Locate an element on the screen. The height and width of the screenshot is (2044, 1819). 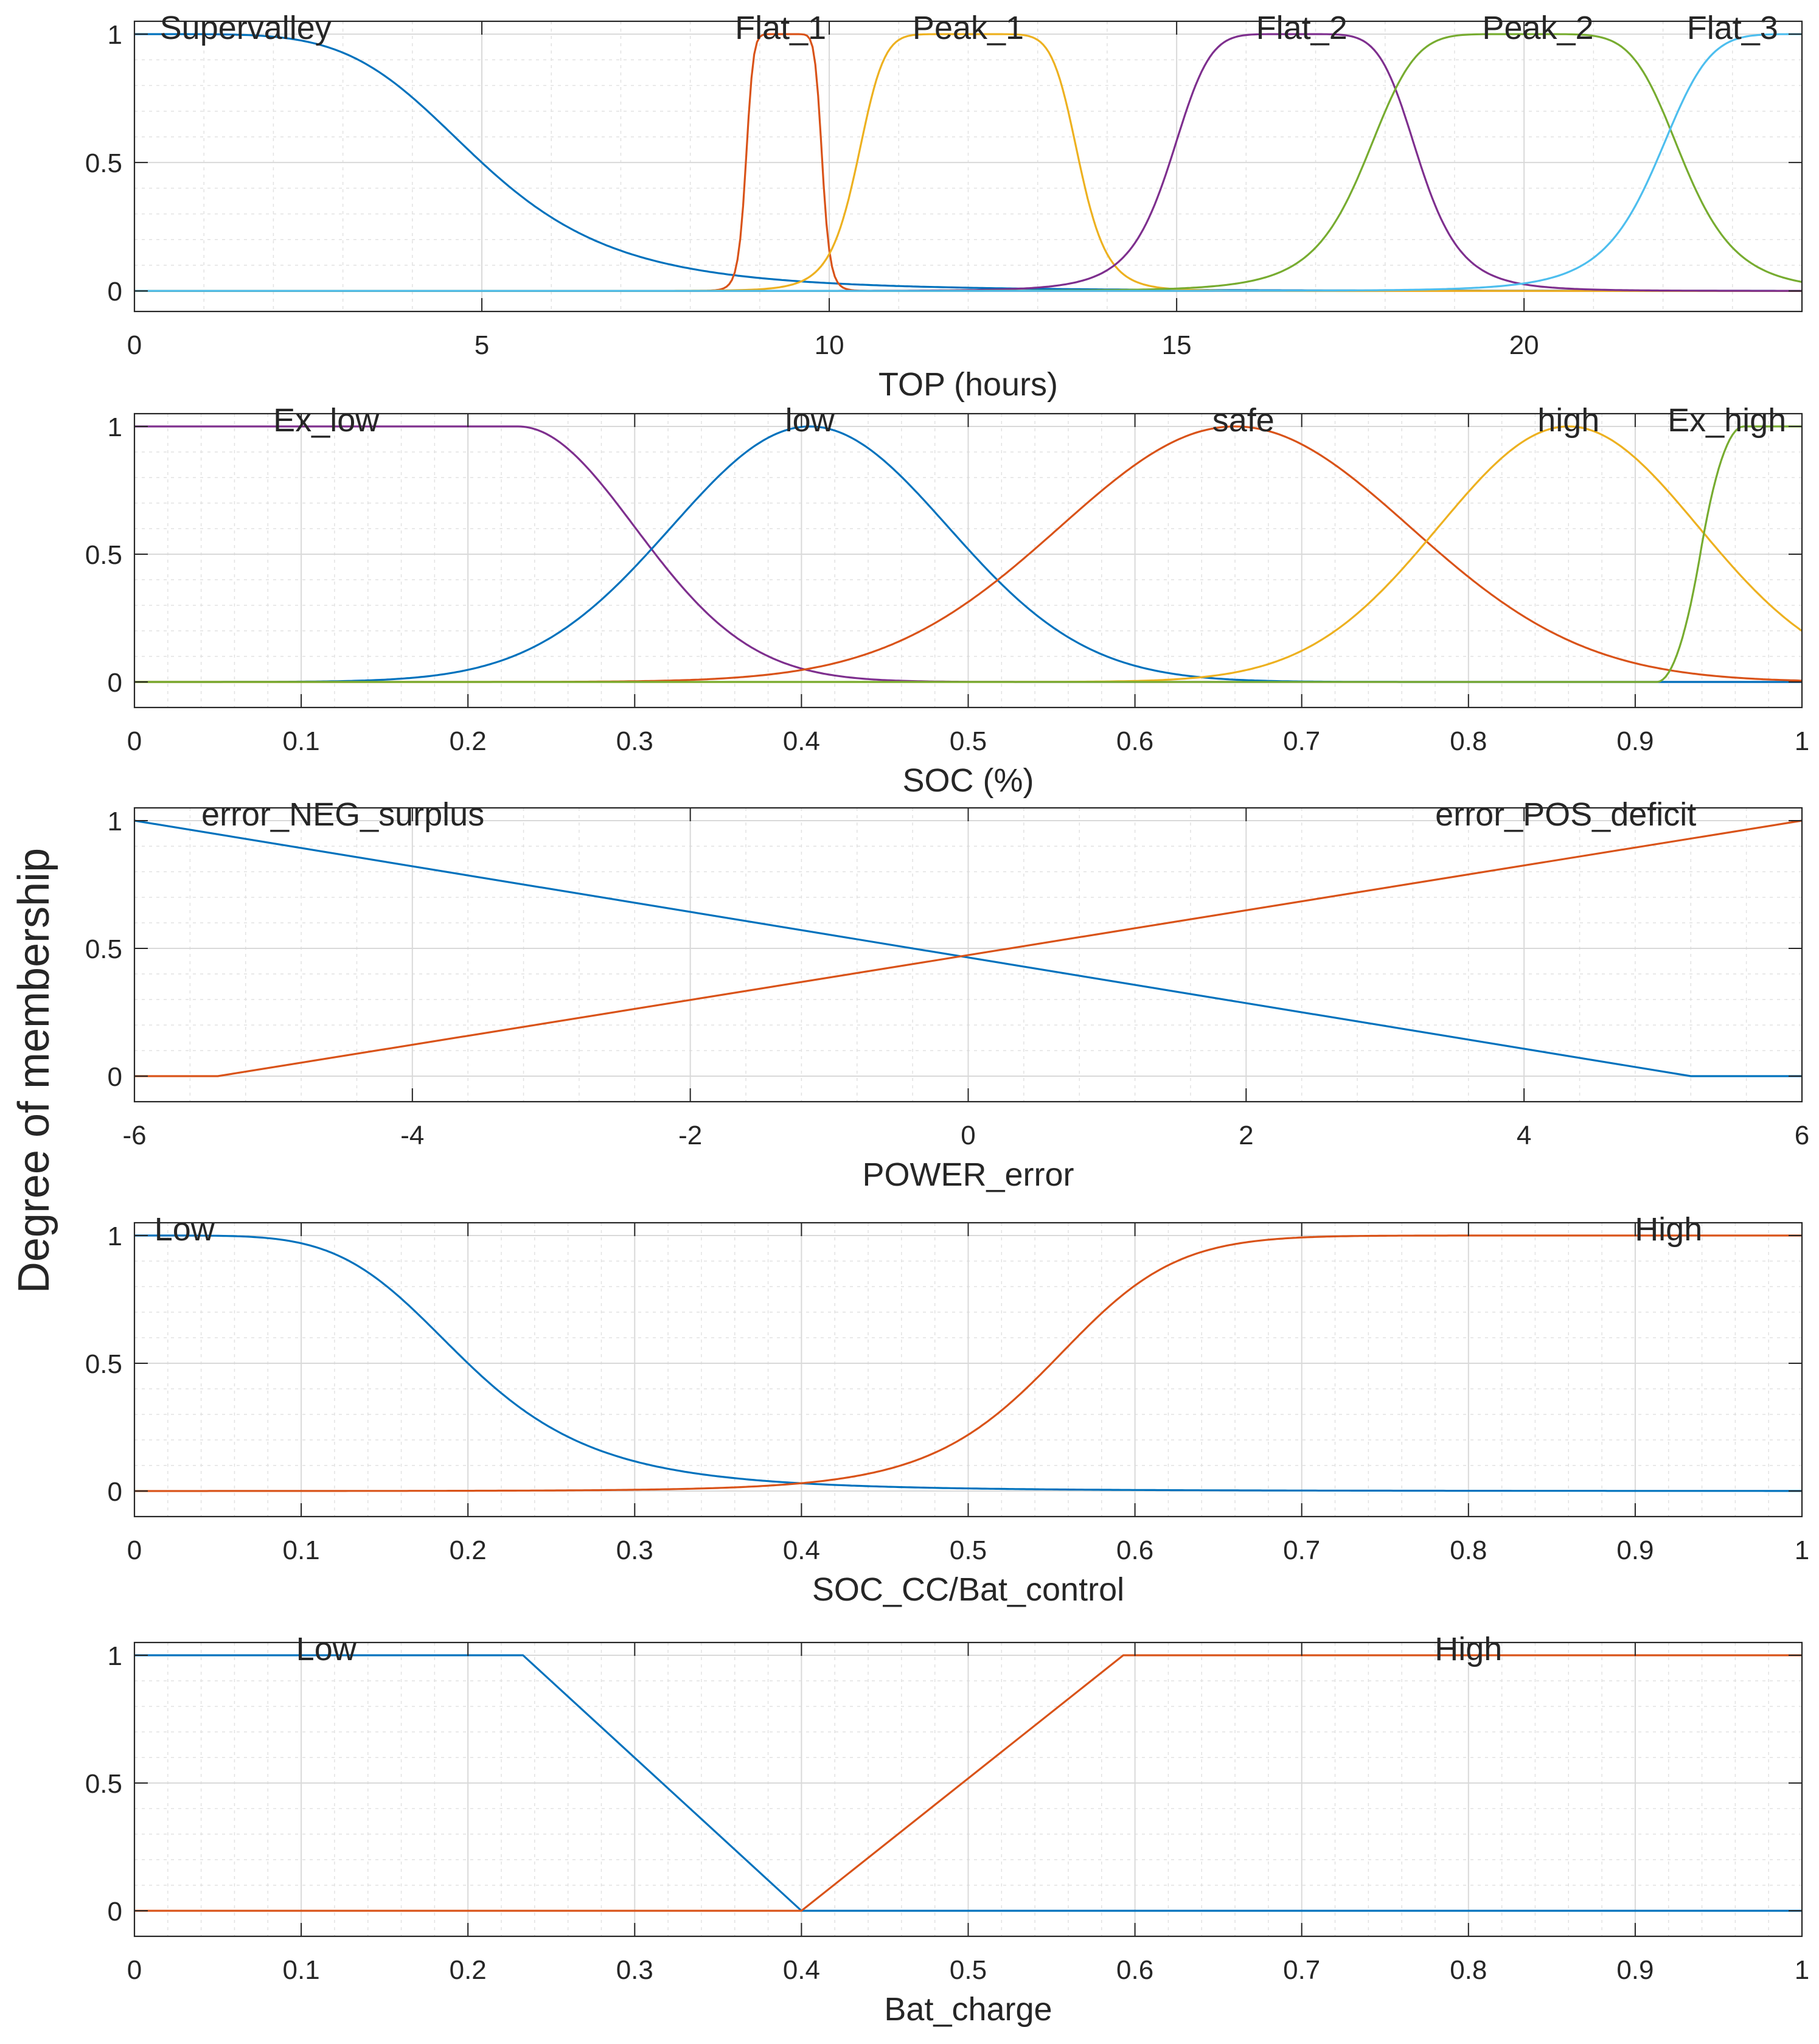
x-axis-label: TOP (hours) is located at coordinates (968, 384).